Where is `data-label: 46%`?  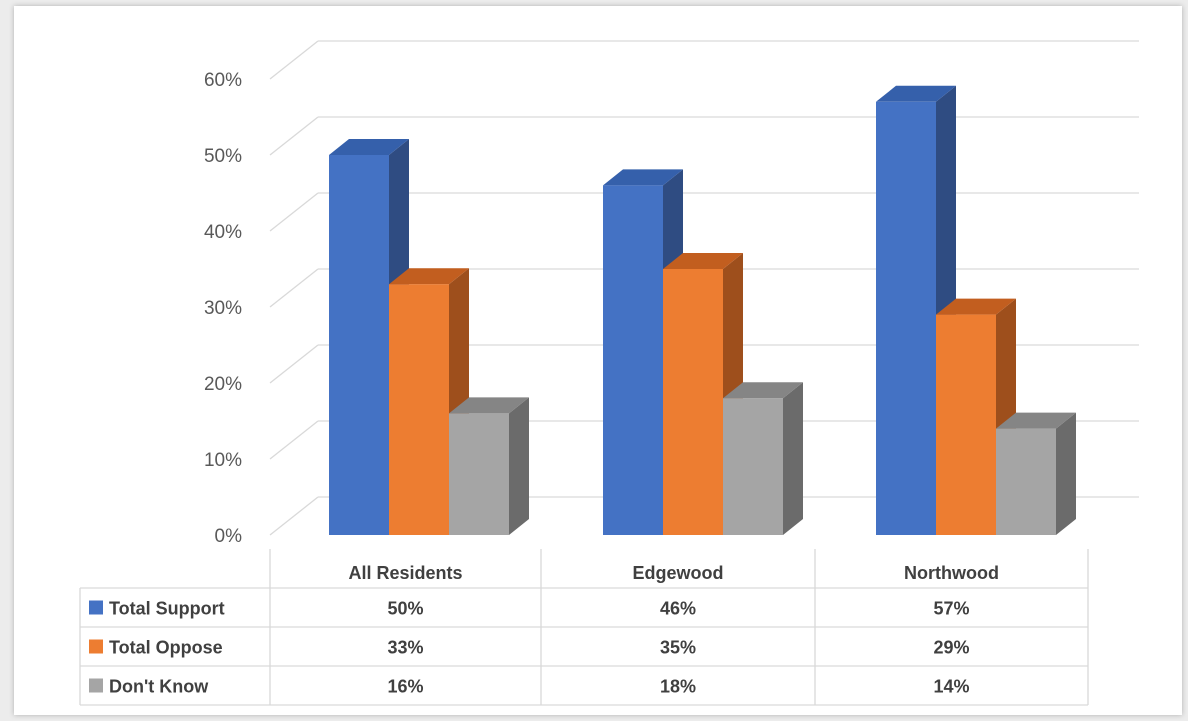
data-label: 46% is located at coordinates (678, 609).